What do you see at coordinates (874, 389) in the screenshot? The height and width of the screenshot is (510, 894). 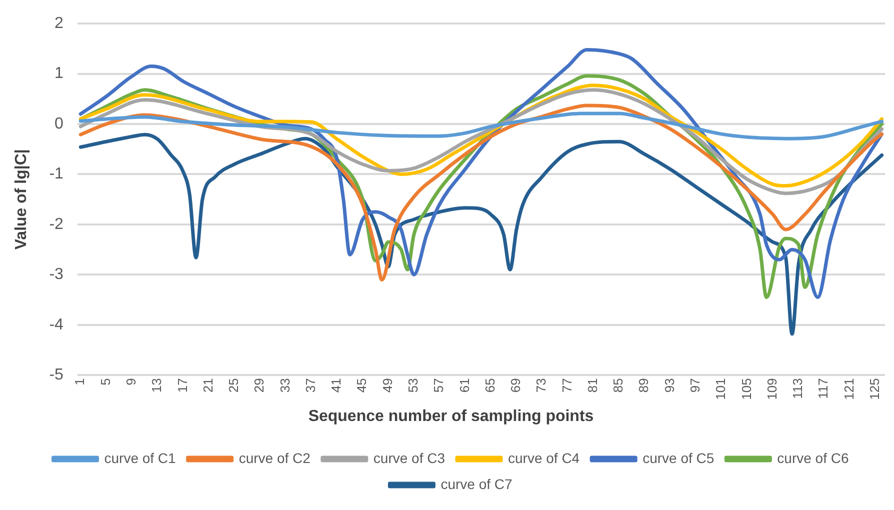 I see `x-tick-label: 125` at bounding box center [874, 389].